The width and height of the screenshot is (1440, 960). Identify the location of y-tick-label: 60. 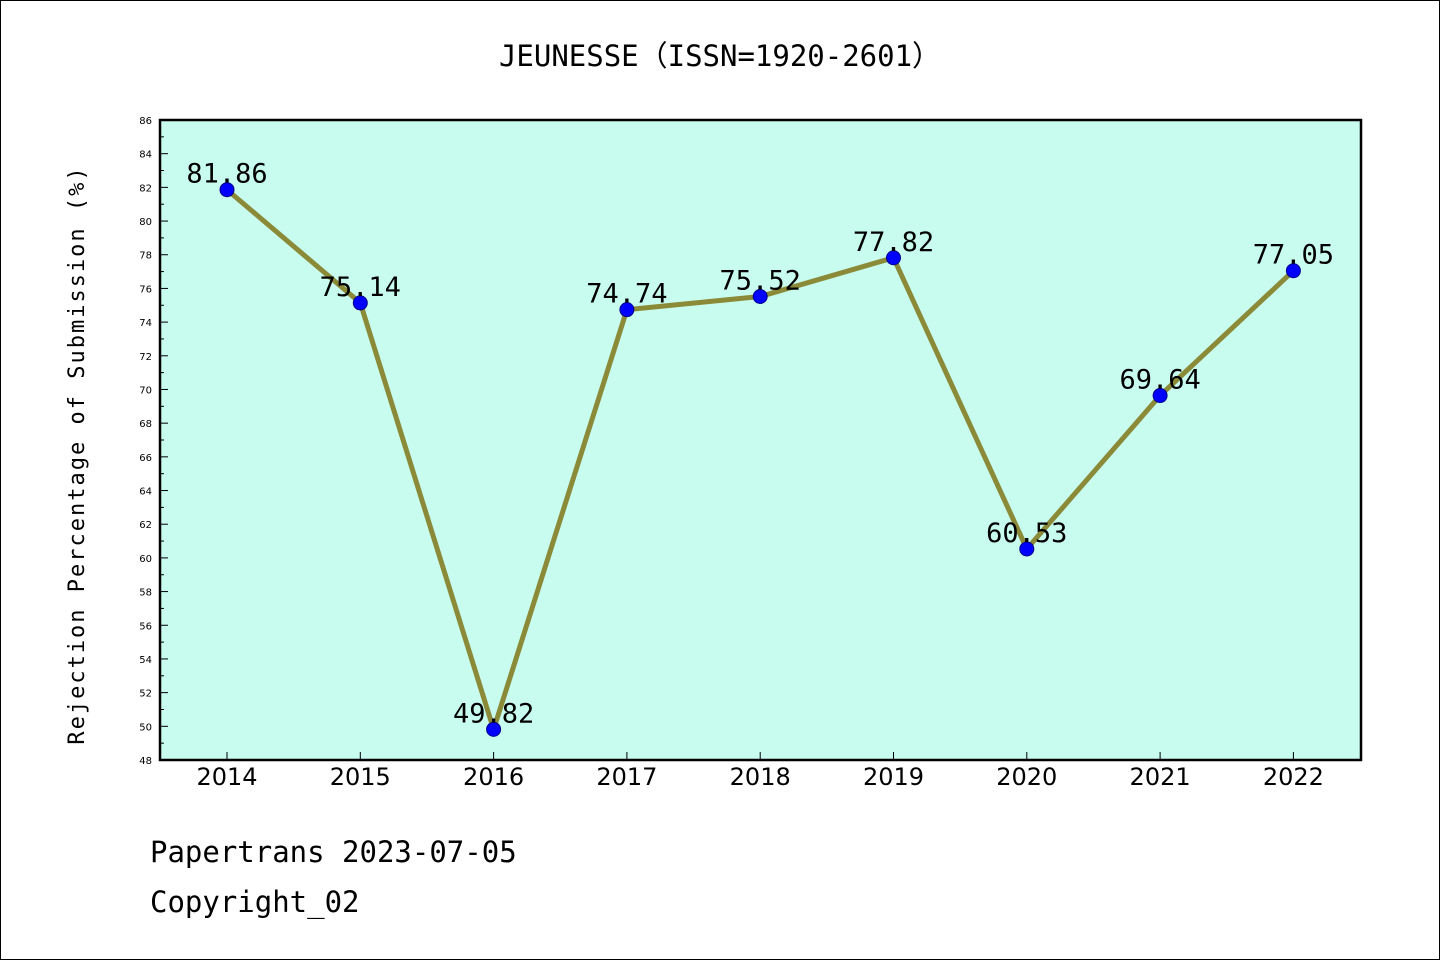
(145, 559).